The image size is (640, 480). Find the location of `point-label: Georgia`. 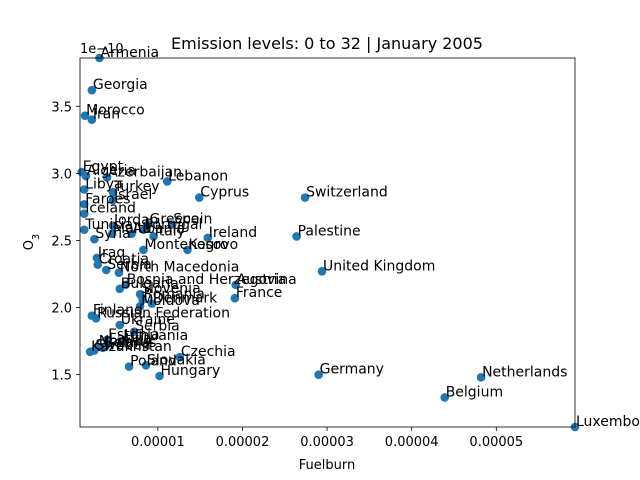

point-label: Georgia is located at coordinates (120, 85).